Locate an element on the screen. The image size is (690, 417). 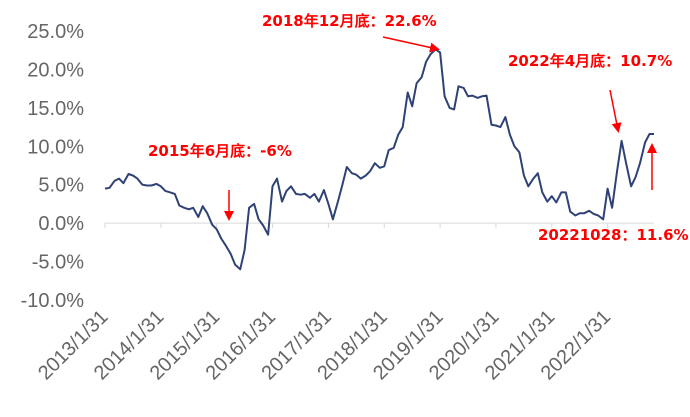
y-tick-label: 0.0% is located at coordinates (61, 224).